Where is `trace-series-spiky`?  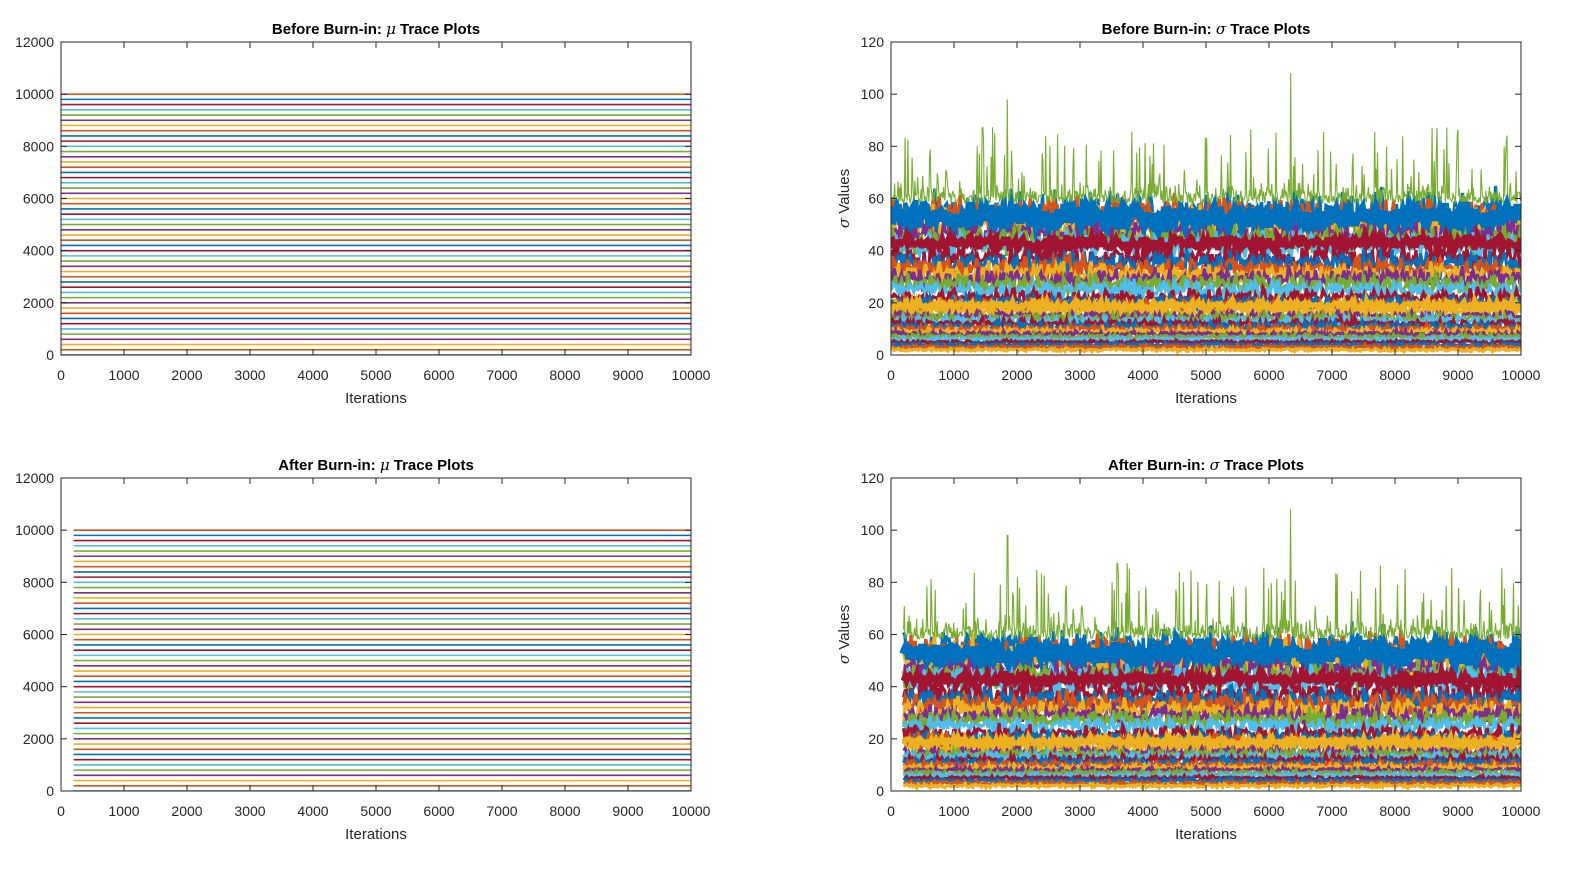 trace-series-spiky is located at coordinates (1212, 575).